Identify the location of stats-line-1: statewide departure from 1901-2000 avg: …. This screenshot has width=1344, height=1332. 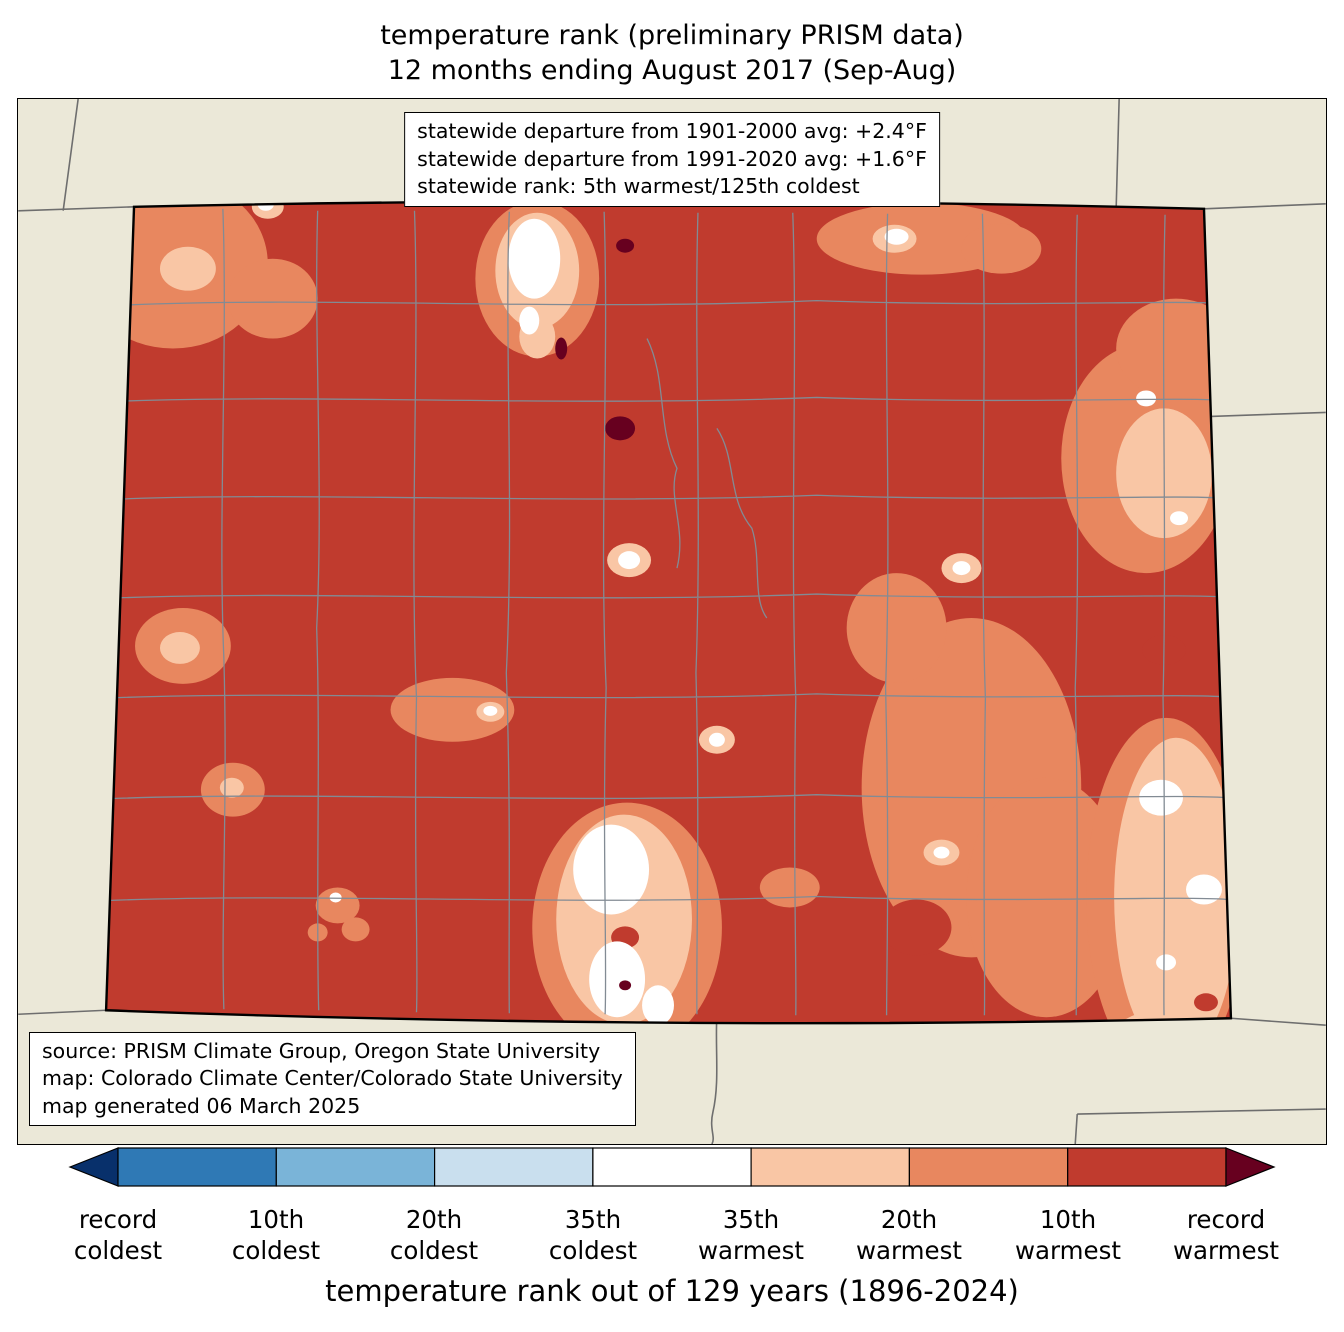
(672, 131).